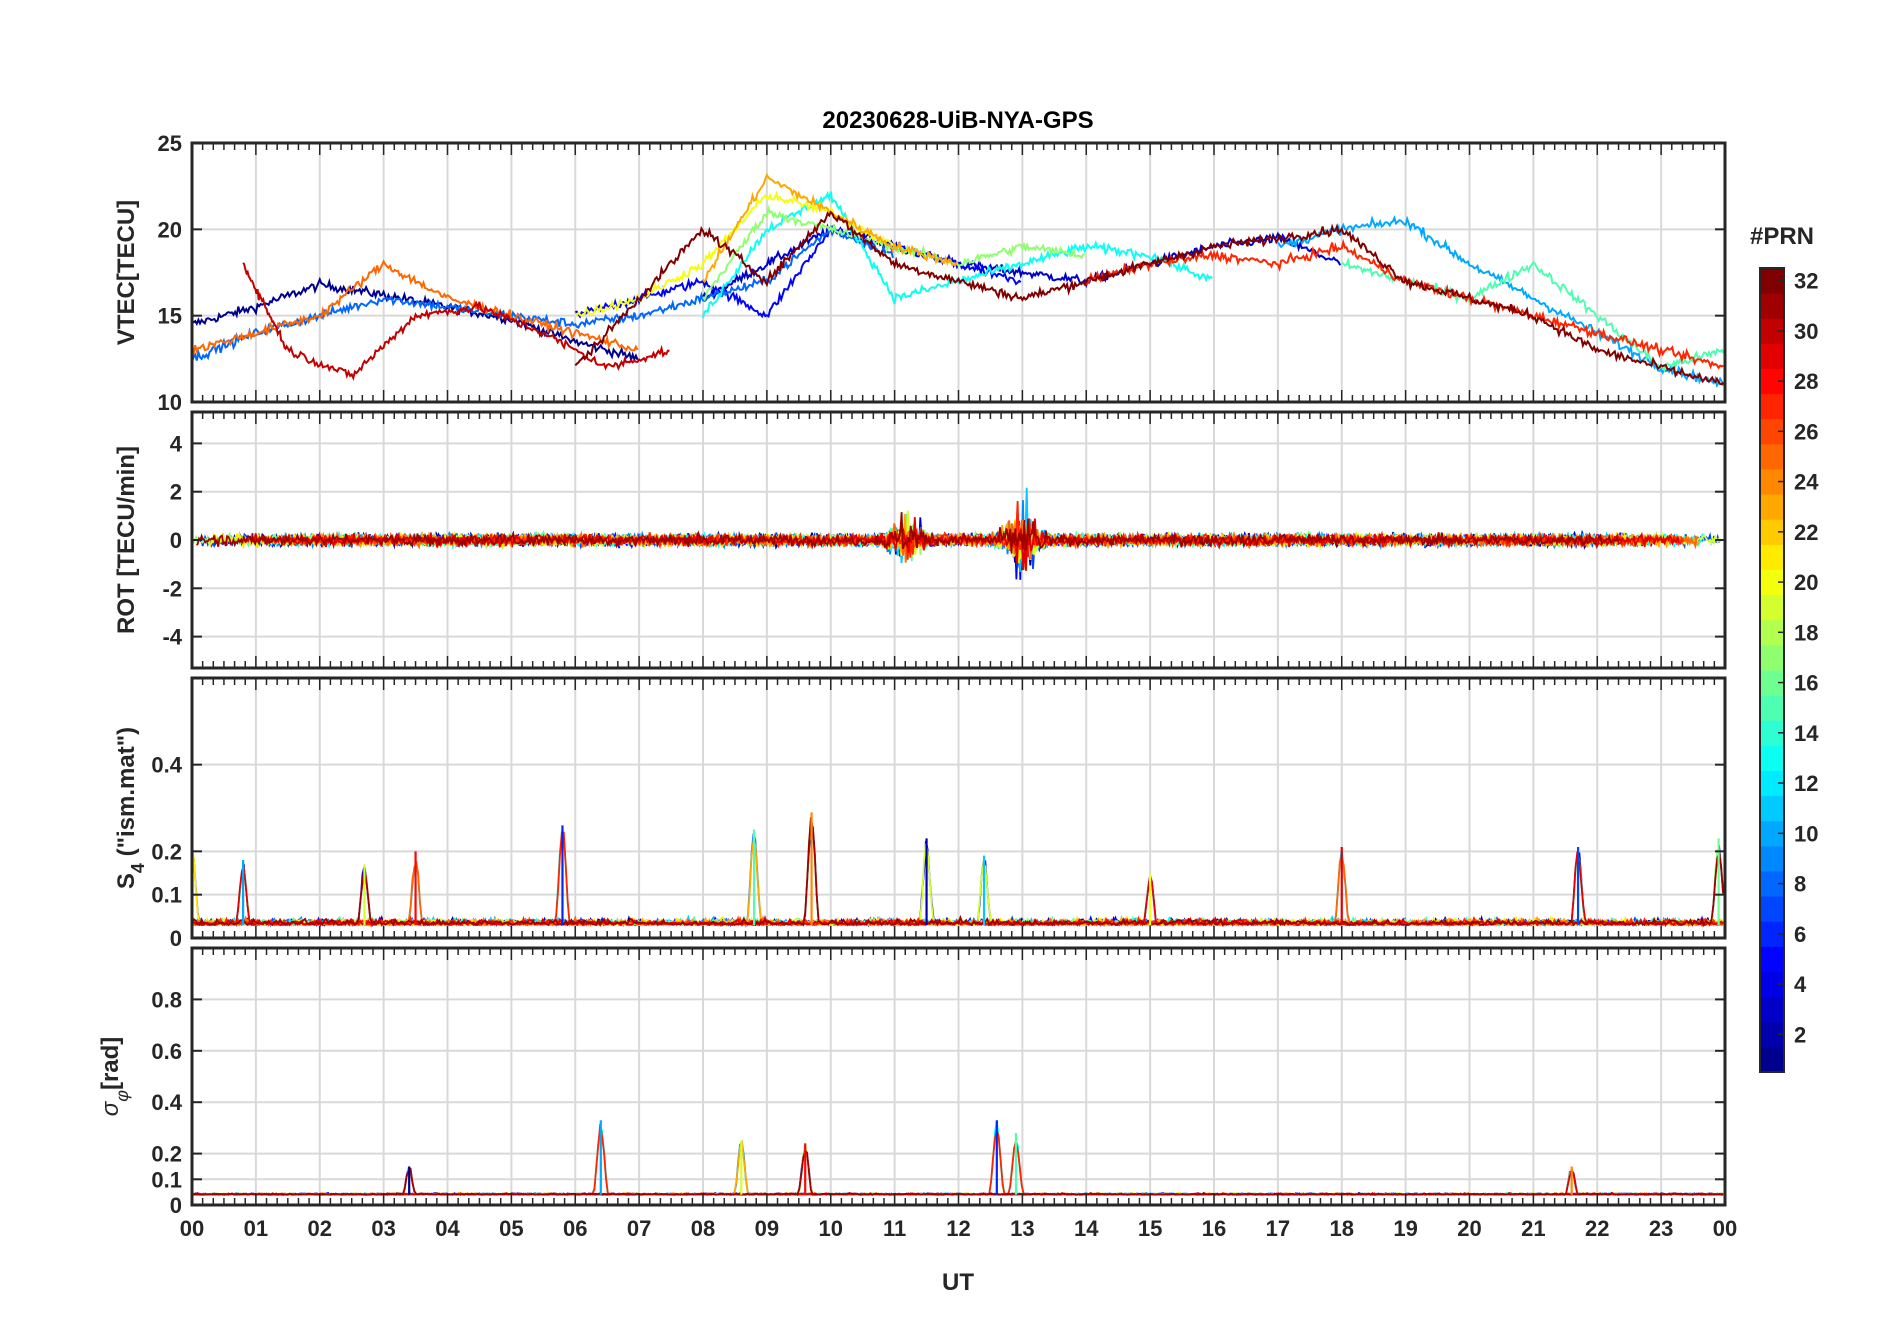 The width and height of the screenshot is (1902, 1330). I want to click on colorbar-tick-label: 16, so click(1806, 683).